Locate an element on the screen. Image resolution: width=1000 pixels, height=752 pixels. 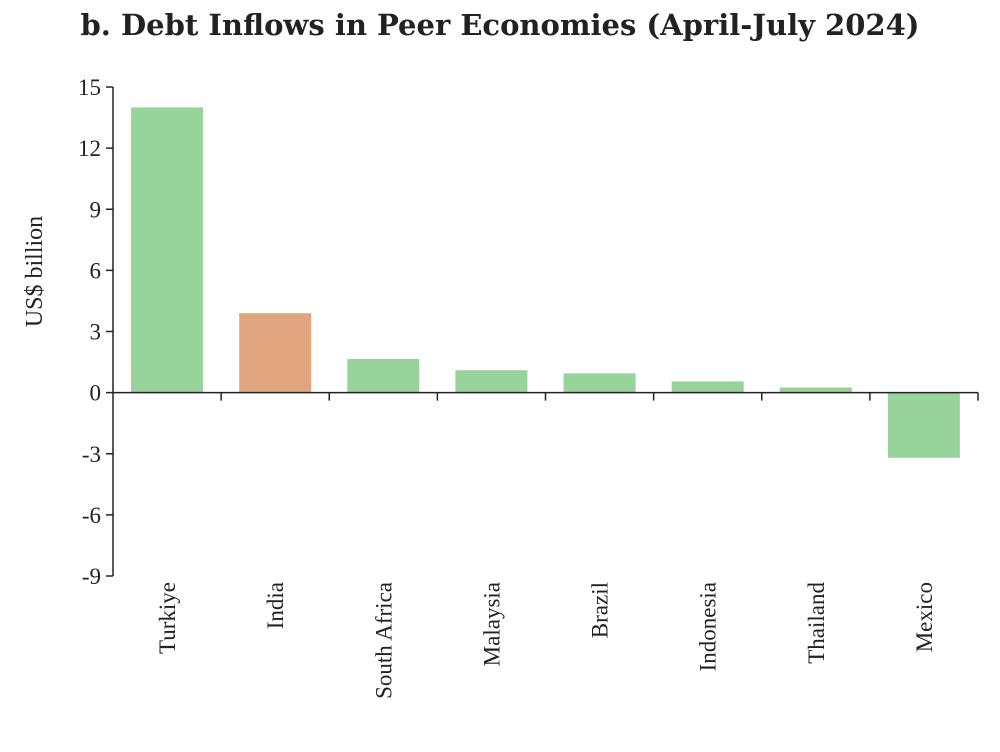
y-ticks-group: 15 12 9 6 3 0 -3 -6 -9 is located at coordinates (95, 332).